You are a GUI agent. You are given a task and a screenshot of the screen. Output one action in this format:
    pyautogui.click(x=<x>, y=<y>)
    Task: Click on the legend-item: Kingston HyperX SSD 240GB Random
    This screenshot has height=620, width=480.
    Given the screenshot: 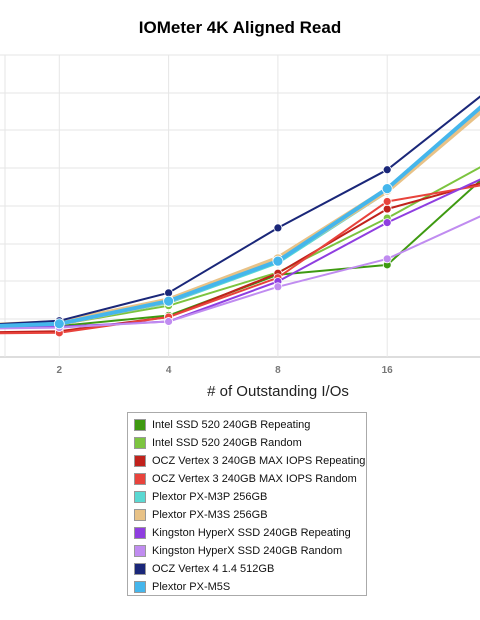 What is the action you would take?
    pyautogui.click(x=238, y=551)
    